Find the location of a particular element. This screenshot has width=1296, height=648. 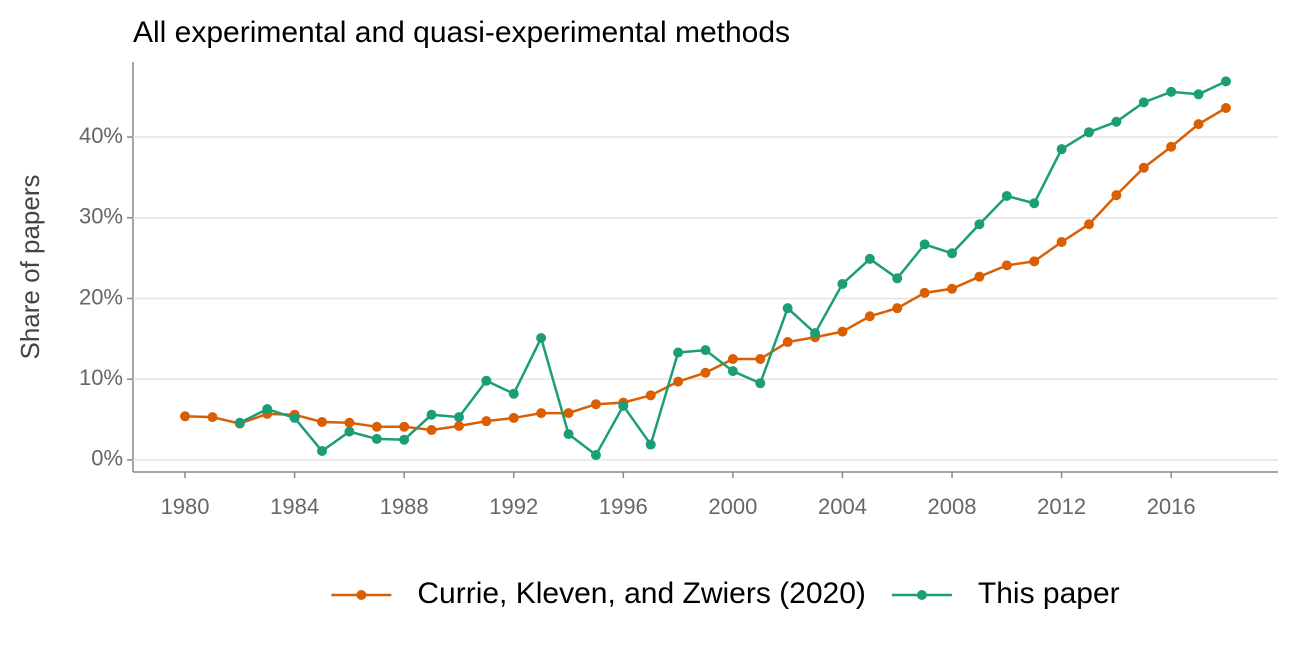

y-tick-label: 30% is located at coordinates (101, 216).